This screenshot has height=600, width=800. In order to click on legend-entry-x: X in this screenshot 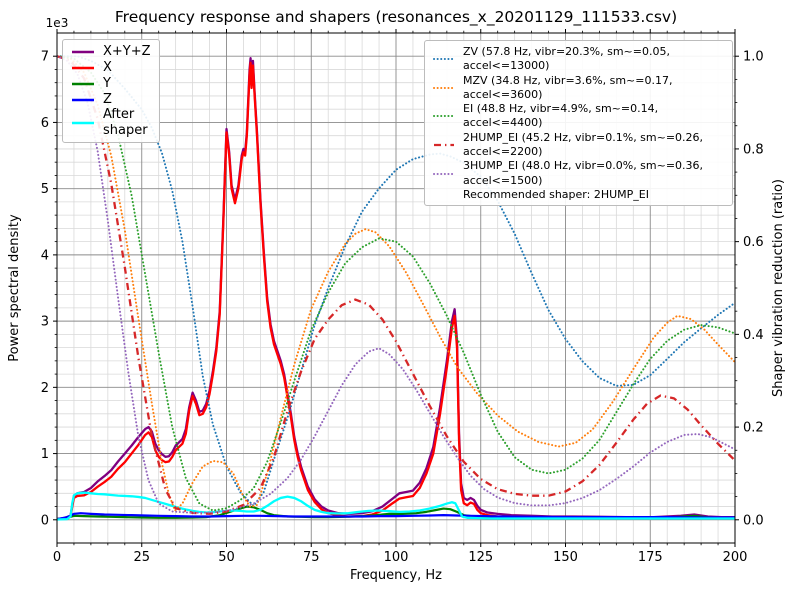, I will do `click(110, 68)`.